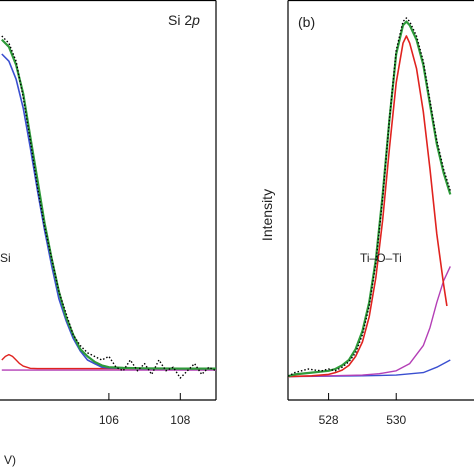 The width and height of the screenshot is (474, 474). What do you see at coordinates (5, 258) in the screenshot?
I see `panel-a-annotation: Si` at bounding box center [5, 258].